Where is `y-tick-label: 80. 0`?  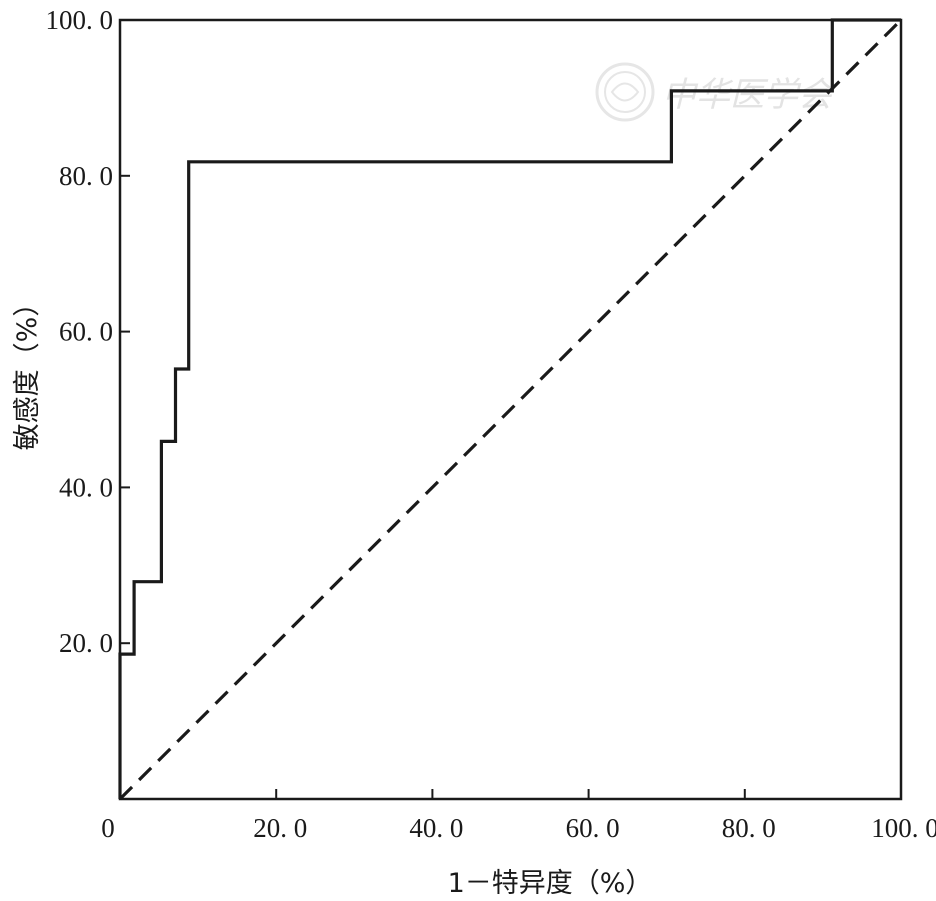
y-tick-label: 80. 0 is located at coordinates (86, 176).